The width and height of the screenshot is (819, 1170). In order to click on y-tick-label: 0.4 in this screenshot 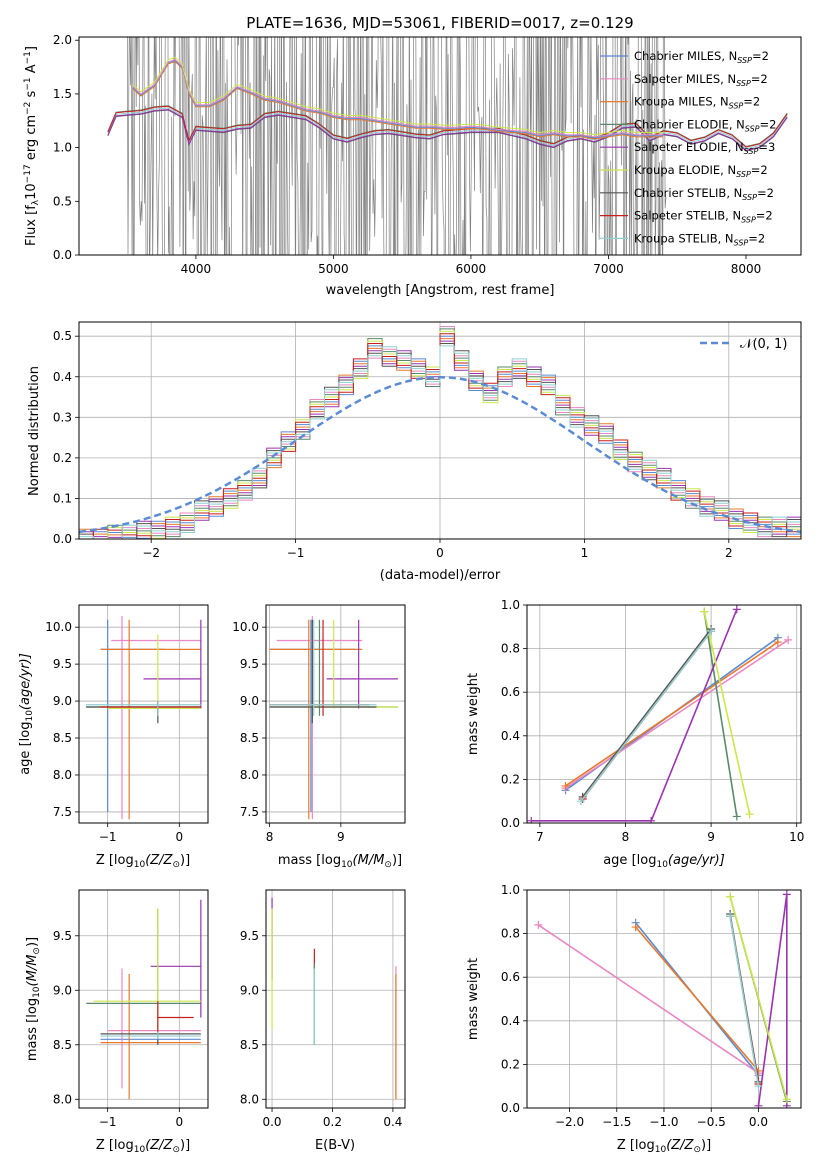, I will do `click(510, 736)`.